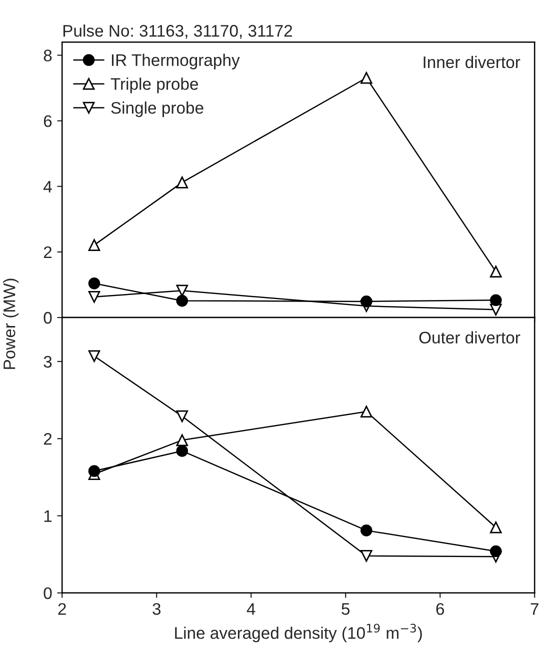 This screenshot has width=540, height=648. What do you see at coordinates (154, 86) in the screenshot?
I see `legend-label: Triple probe` at bounding box center [154, 86].